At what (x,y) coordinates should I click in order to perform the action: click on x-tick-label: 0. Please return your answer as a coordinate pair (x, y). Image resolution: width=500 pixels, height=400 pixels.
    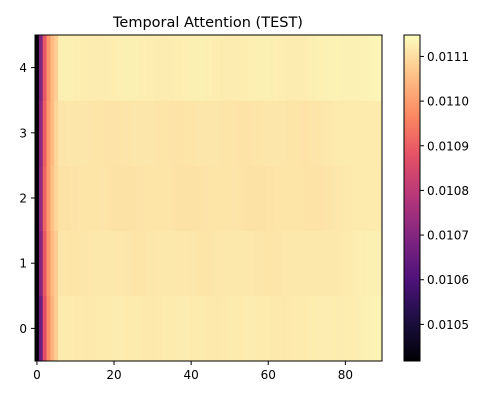
    Looking at the image, I should click on (37, 375).